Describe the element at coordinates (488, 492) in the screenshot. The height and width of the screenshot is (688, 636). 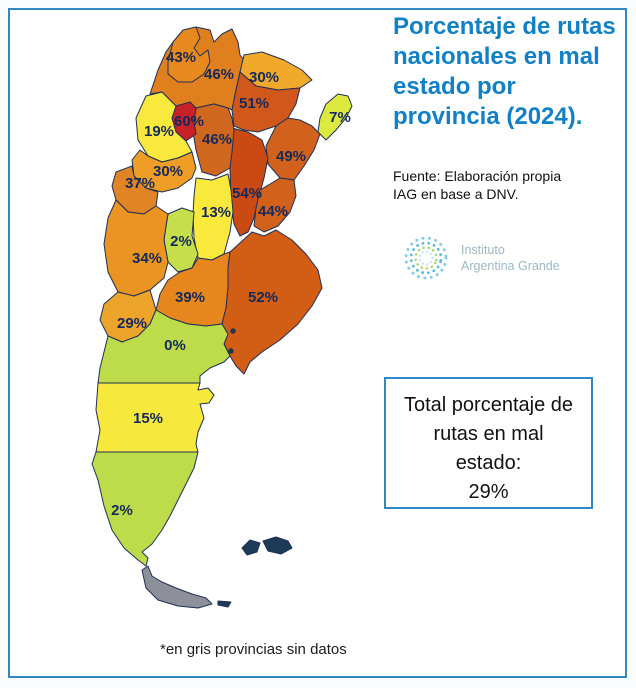
I see `total-summary-value: 29%` at that location.